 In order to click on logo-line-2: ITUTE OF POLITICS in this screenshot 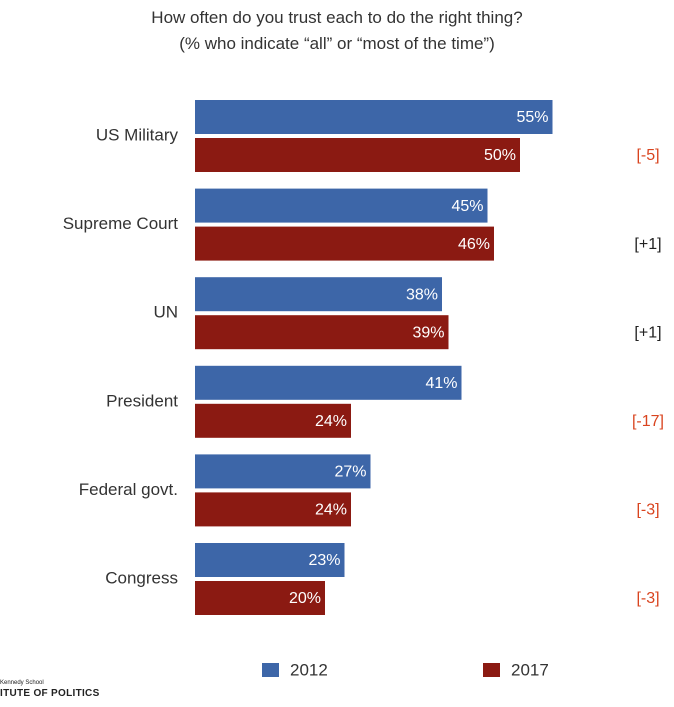, I will do `click(50, 693)`.